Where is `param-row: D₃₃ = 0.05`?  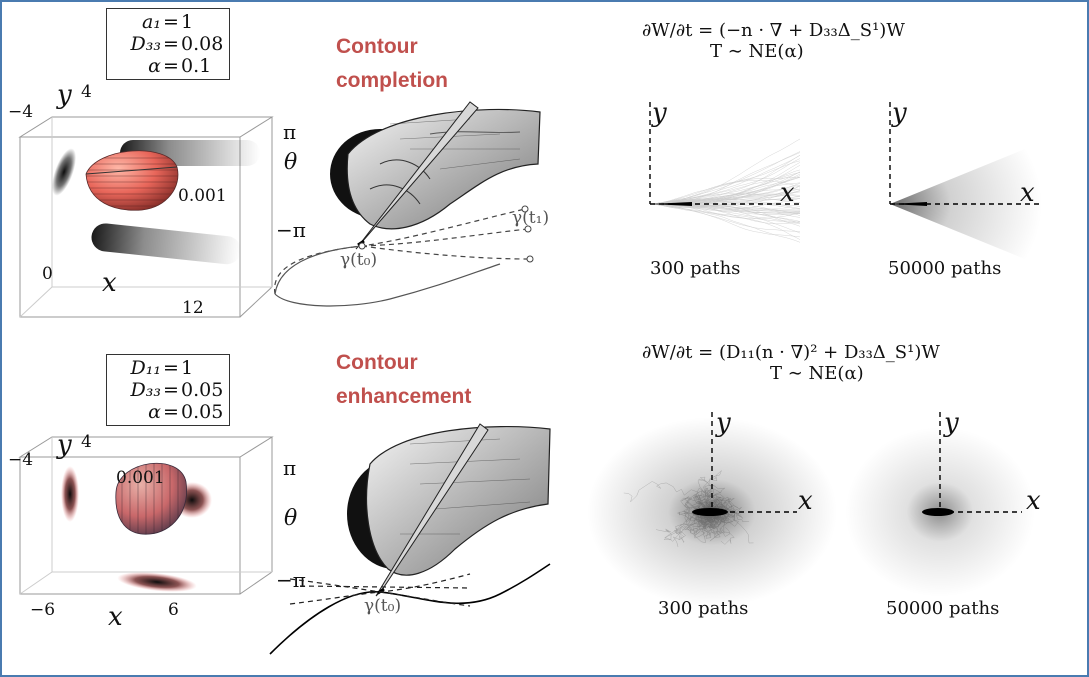 param-row: D₃₃ = 0.05 is located at coordinates (177, 390).